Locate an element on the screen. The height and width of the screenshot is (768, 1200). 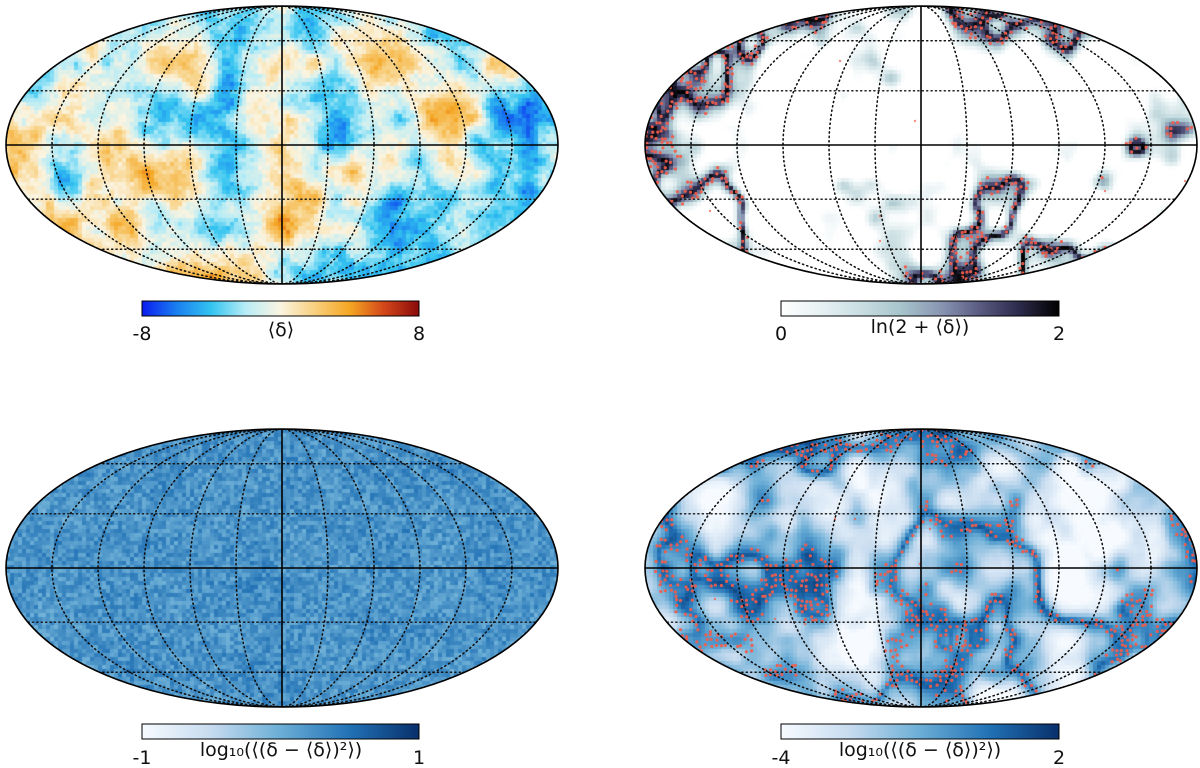
colorbar-min-label: -8 is located at coordinates (142, 334).